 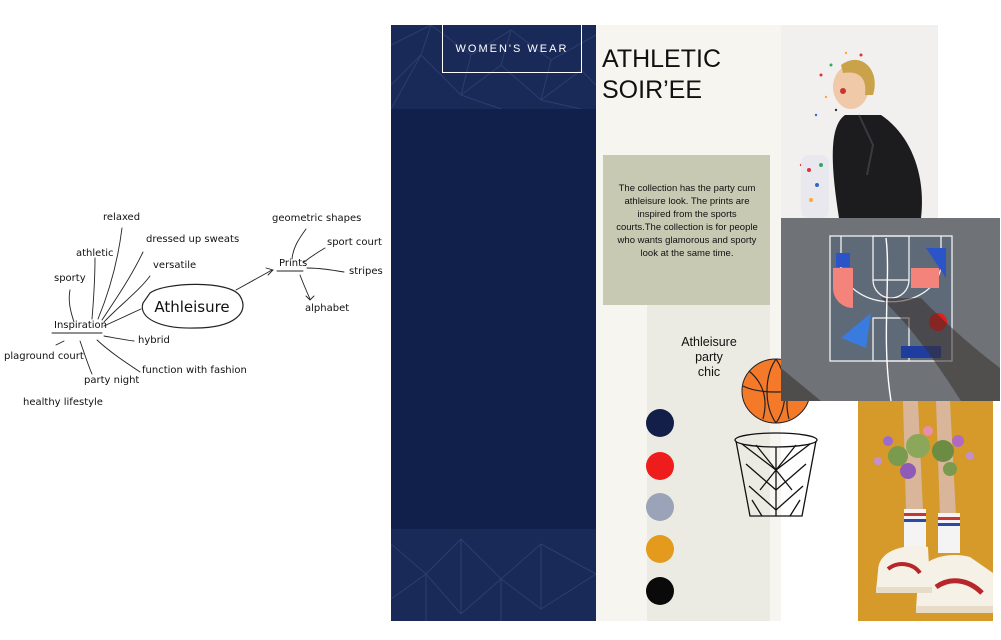 I want to click on photo-model-confetti, so click(x=859, y=121).